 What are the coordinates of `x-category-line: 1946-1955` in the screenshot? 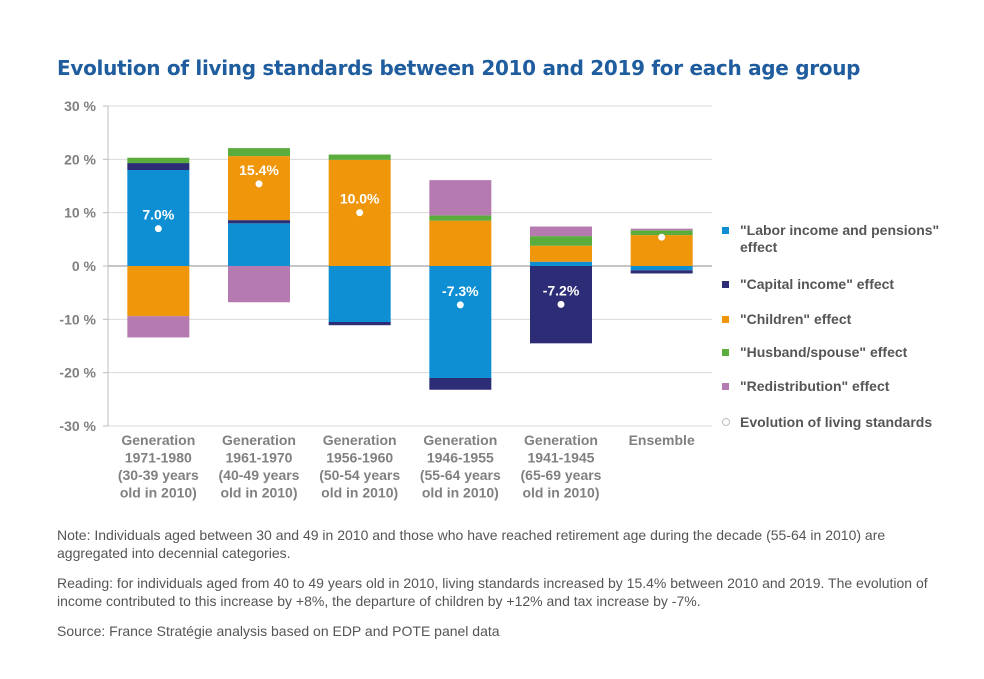 It's located at (460, 458).